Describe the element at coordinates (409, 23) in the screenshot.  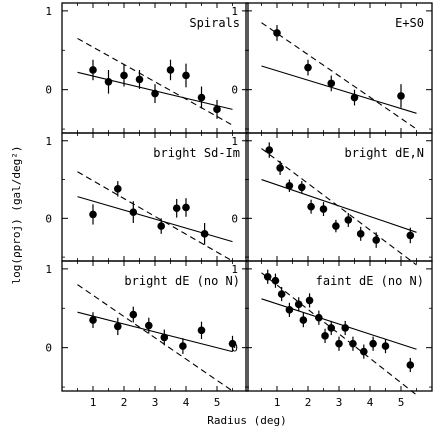
I see `panel-title: E+S0` at that location.